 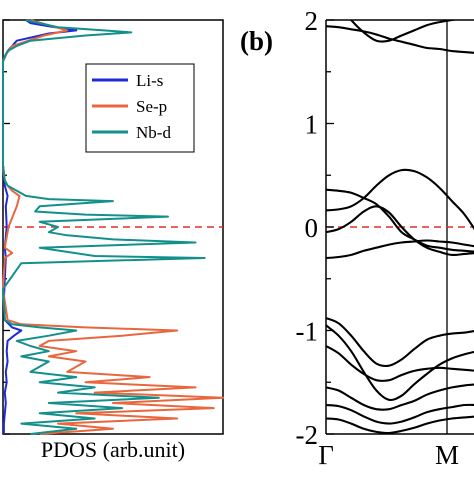 What do you see at coordinates (256, 41) in the screenshot?
I see `panel-label-b: (b)` at bounding box center [256, 41].